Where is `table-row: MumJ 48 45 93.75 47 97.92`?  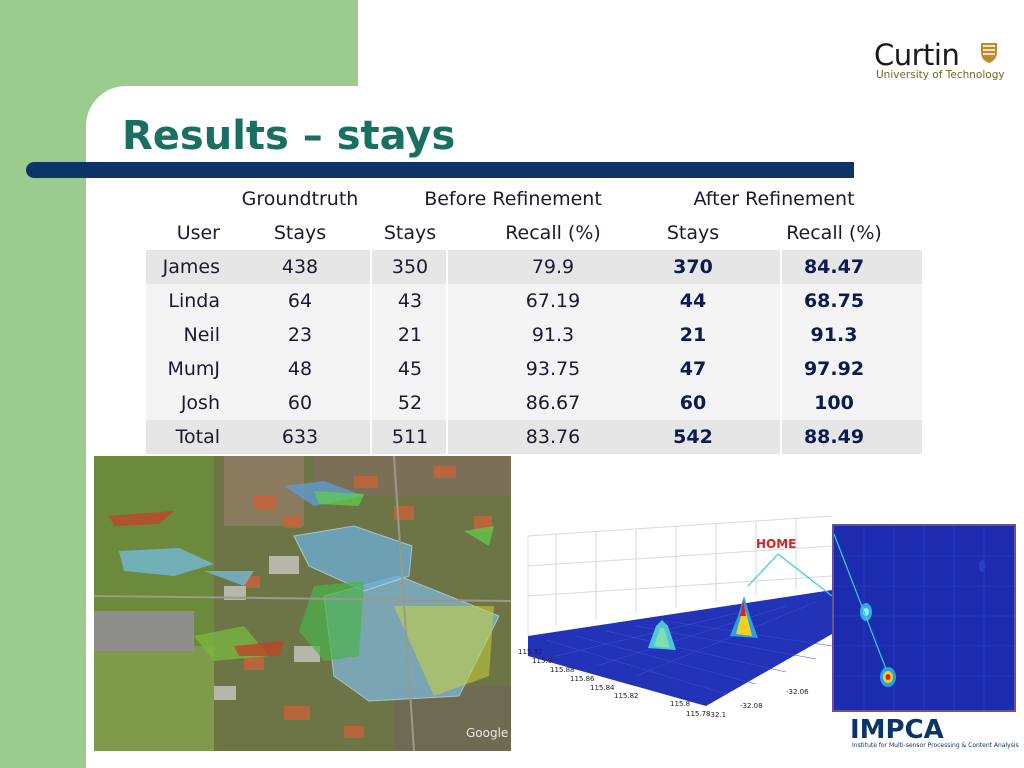
table-row: MumJ 48 45 93.75 47 97.92 is located at coordinates (534, 369).